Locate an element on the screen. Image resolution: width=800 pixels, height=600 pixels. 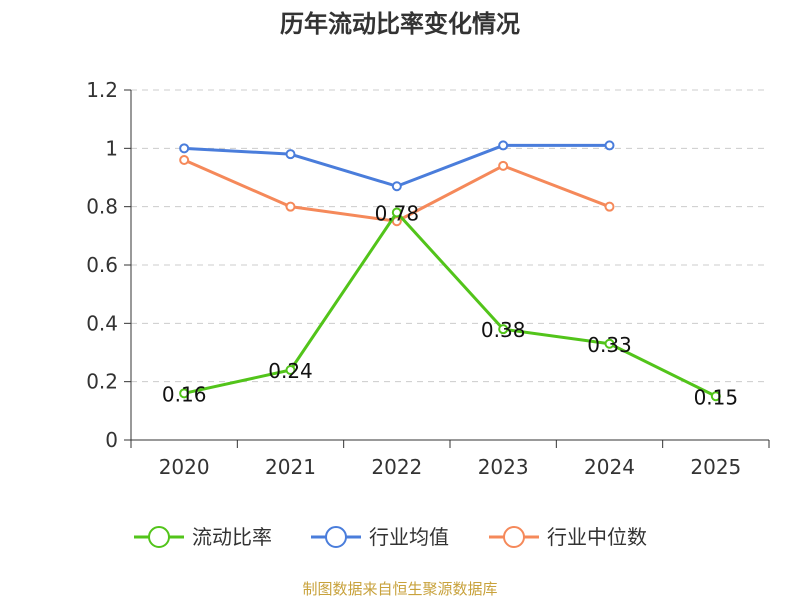
y-tick-label: 0.6 is located at coordinates (102, 265).